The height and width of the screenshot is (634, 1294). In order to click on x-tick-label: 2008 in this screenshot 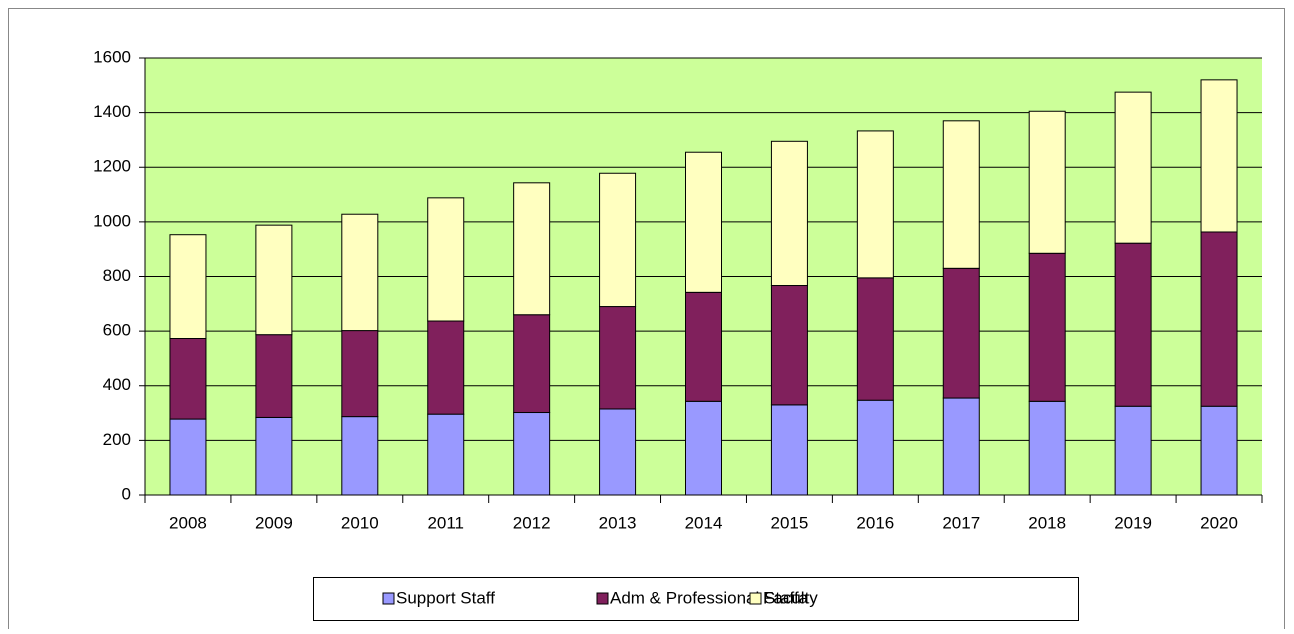, I will do `click(188, 522)`.